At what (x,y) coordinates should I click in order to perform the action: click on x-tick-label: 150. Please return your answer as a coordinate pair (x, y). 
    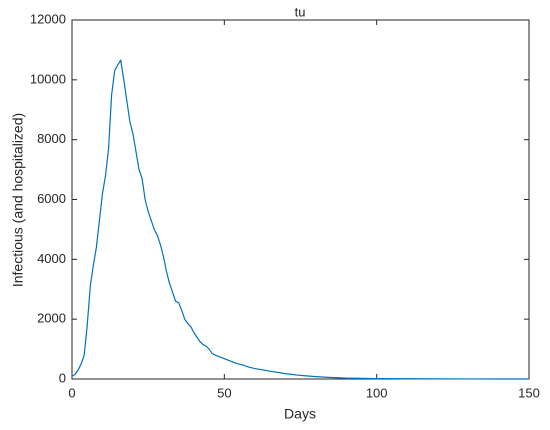
    Looking at the image, I should click on (529, 392).